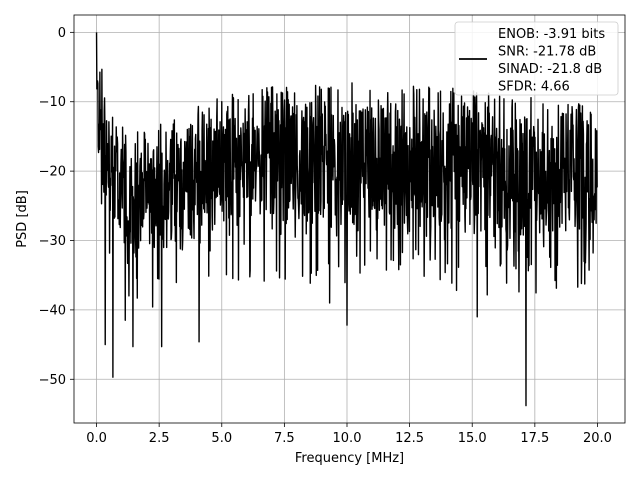 The height and width of the screenshot is (480, 640). I want to click on x-axis-ticks: 0.0 2.5 5.0 7.5 10.0 12.5 15.0 17.5 20.0, so click(349, 434).